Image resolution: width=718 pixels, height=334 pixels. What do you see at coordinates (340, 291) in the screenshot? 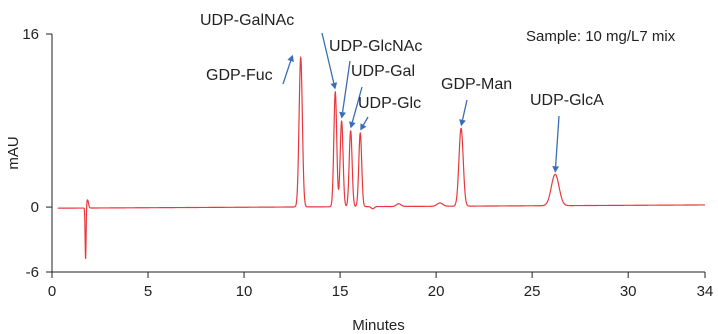
I see `x-tick-label: 15` at bounding box center [340, 291].